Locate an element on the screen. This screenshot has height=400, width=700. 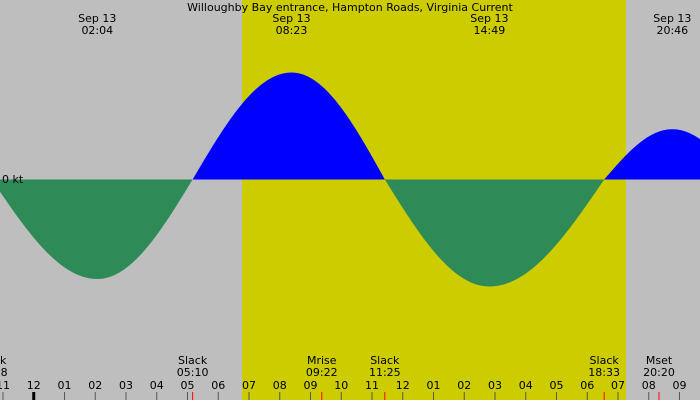
zero-label: 0 kt is located at coordinates (13, 179).